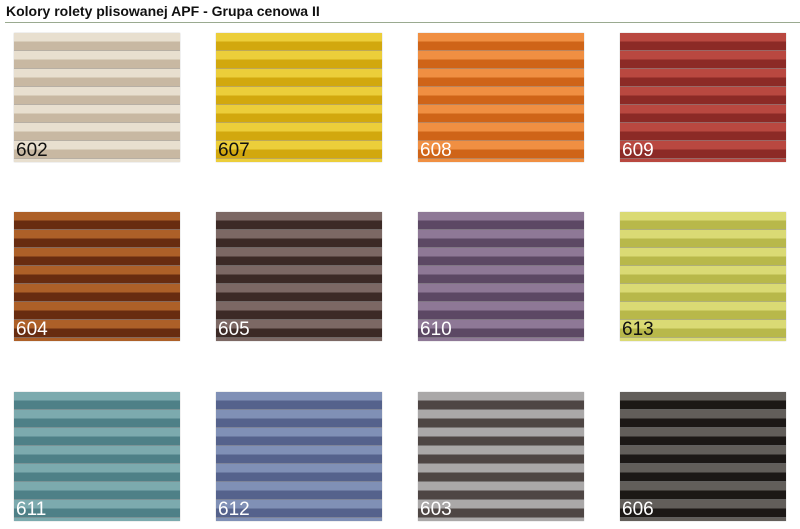  What do you see at coordinates (299, 97) in the screenshot?
I see `color-swatch-607: 607` at bounding box center [299, 97].